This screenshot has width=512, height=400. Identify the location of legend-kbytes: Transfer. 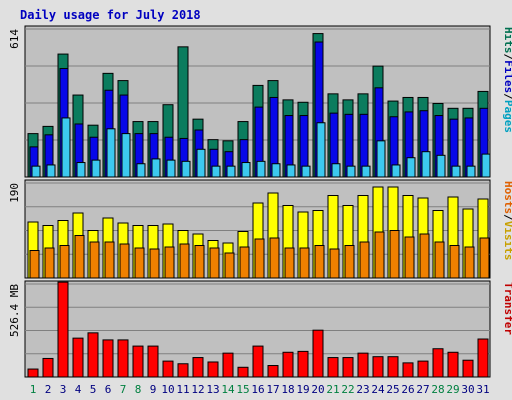
(507, 308).